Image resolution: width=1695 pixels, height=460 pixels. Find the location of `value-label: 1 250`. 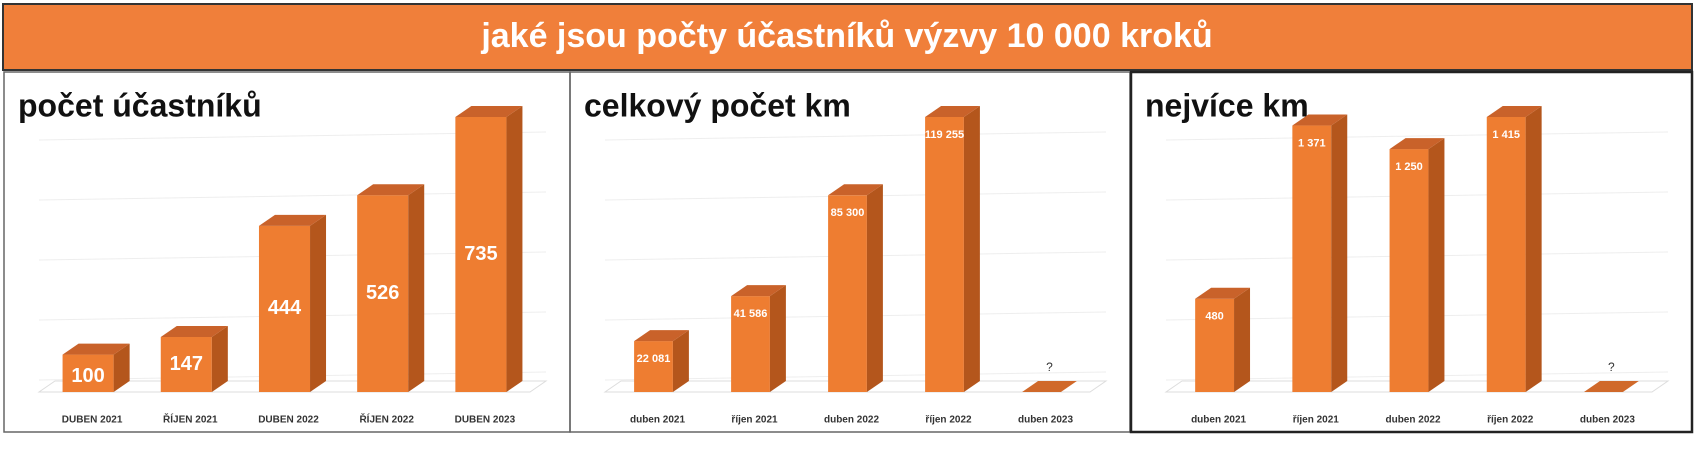

value-label: 1 250 is located at coordinates (1409, 167).